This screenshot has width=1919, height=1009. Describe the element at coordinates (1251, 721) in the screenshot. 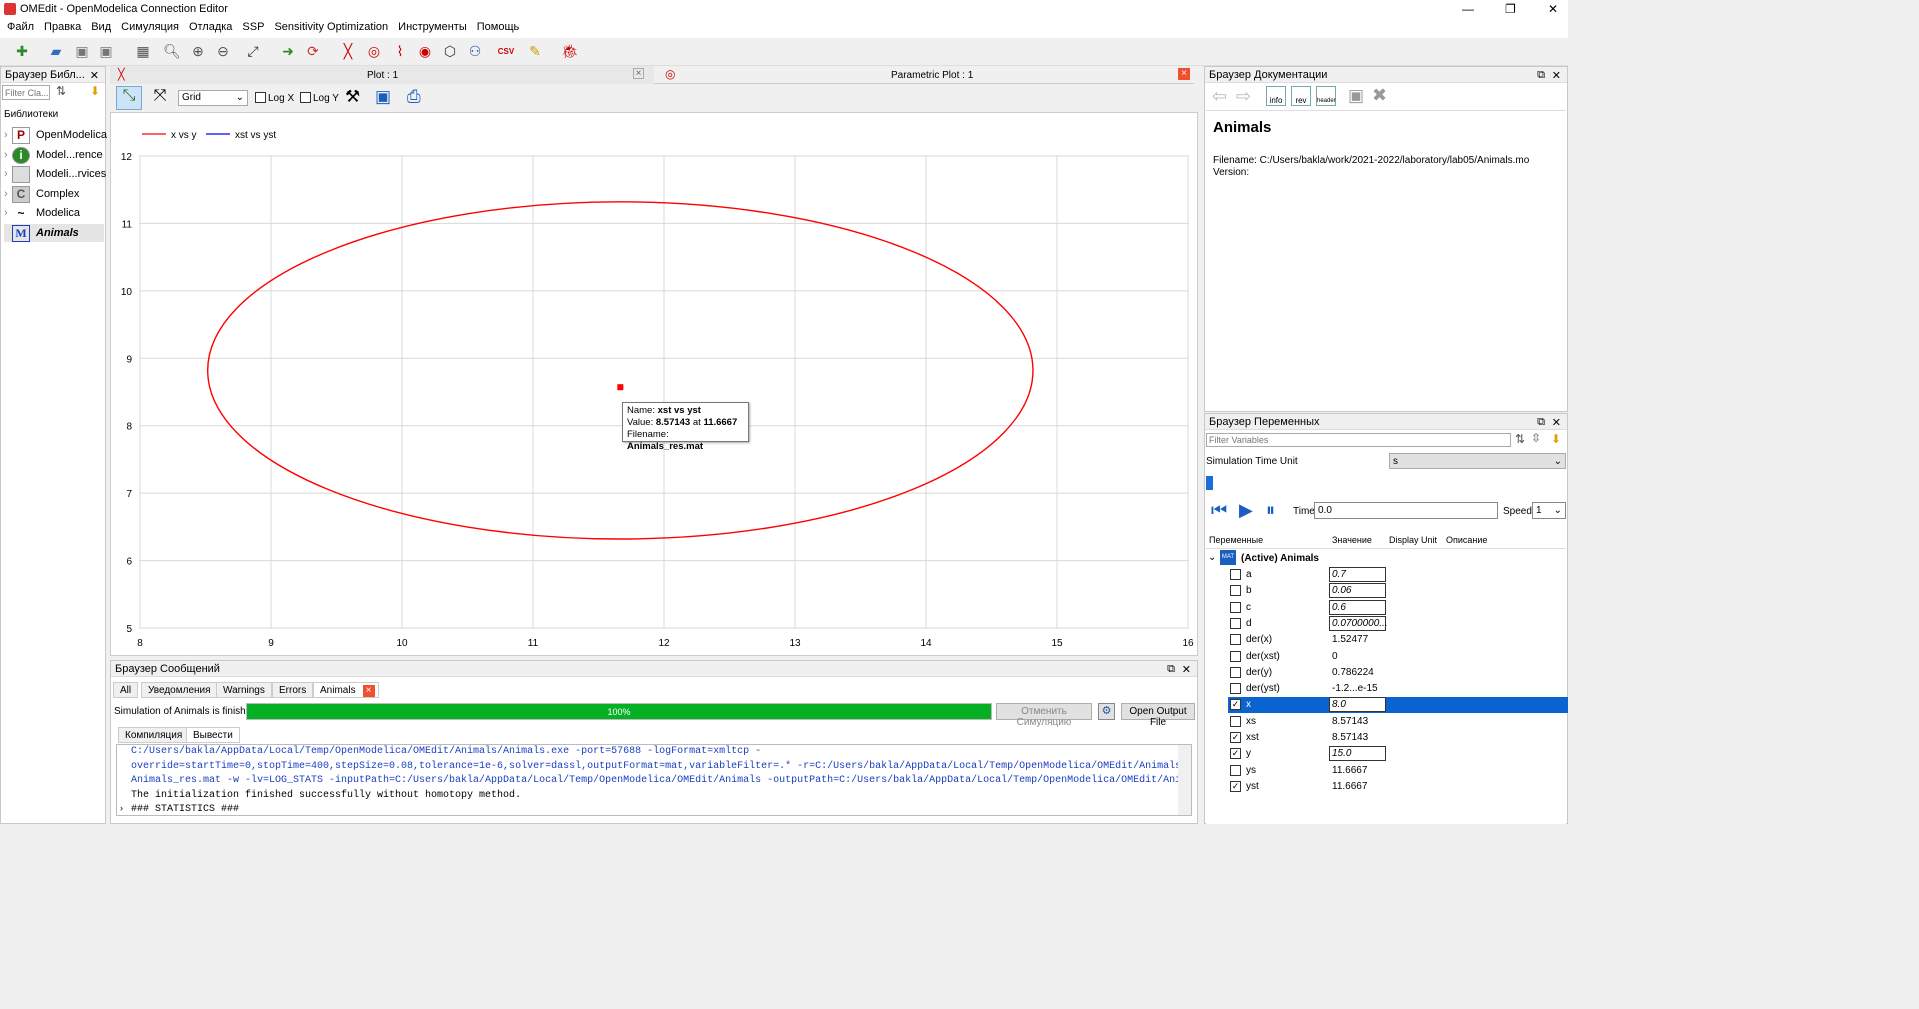

I see `variable-name: xs` at that location.